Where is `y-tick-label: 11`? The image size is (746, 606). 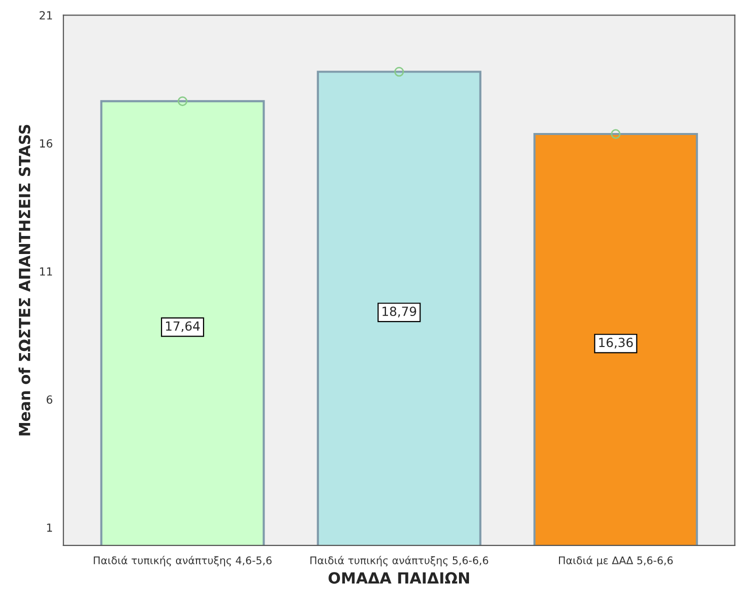 y-tick-label: 11 is located at coordinates (46, 271).